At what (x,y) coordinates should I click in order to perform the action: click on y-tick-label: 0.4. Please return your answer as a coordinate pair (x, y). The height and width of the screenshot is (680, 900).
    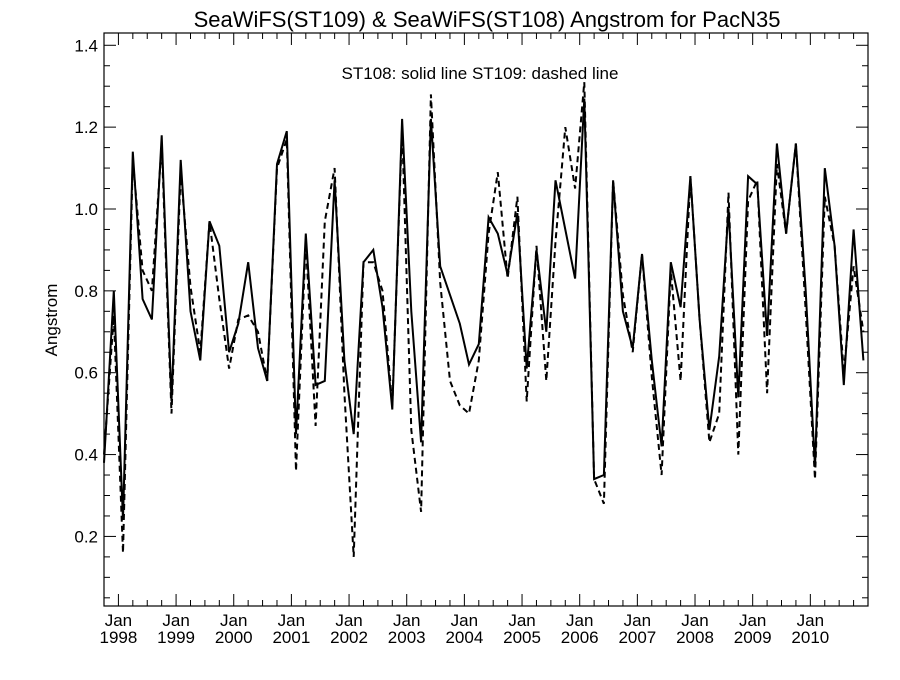
    Looking at the image, I should click on (86, 455).